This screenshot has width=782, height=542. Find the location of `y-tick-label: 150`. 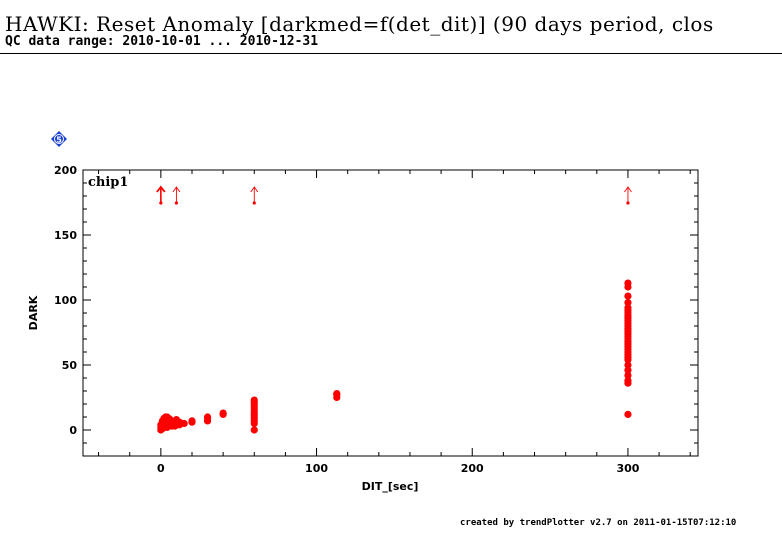

y-tick-label: 150 is located at coordinates (65, 235).